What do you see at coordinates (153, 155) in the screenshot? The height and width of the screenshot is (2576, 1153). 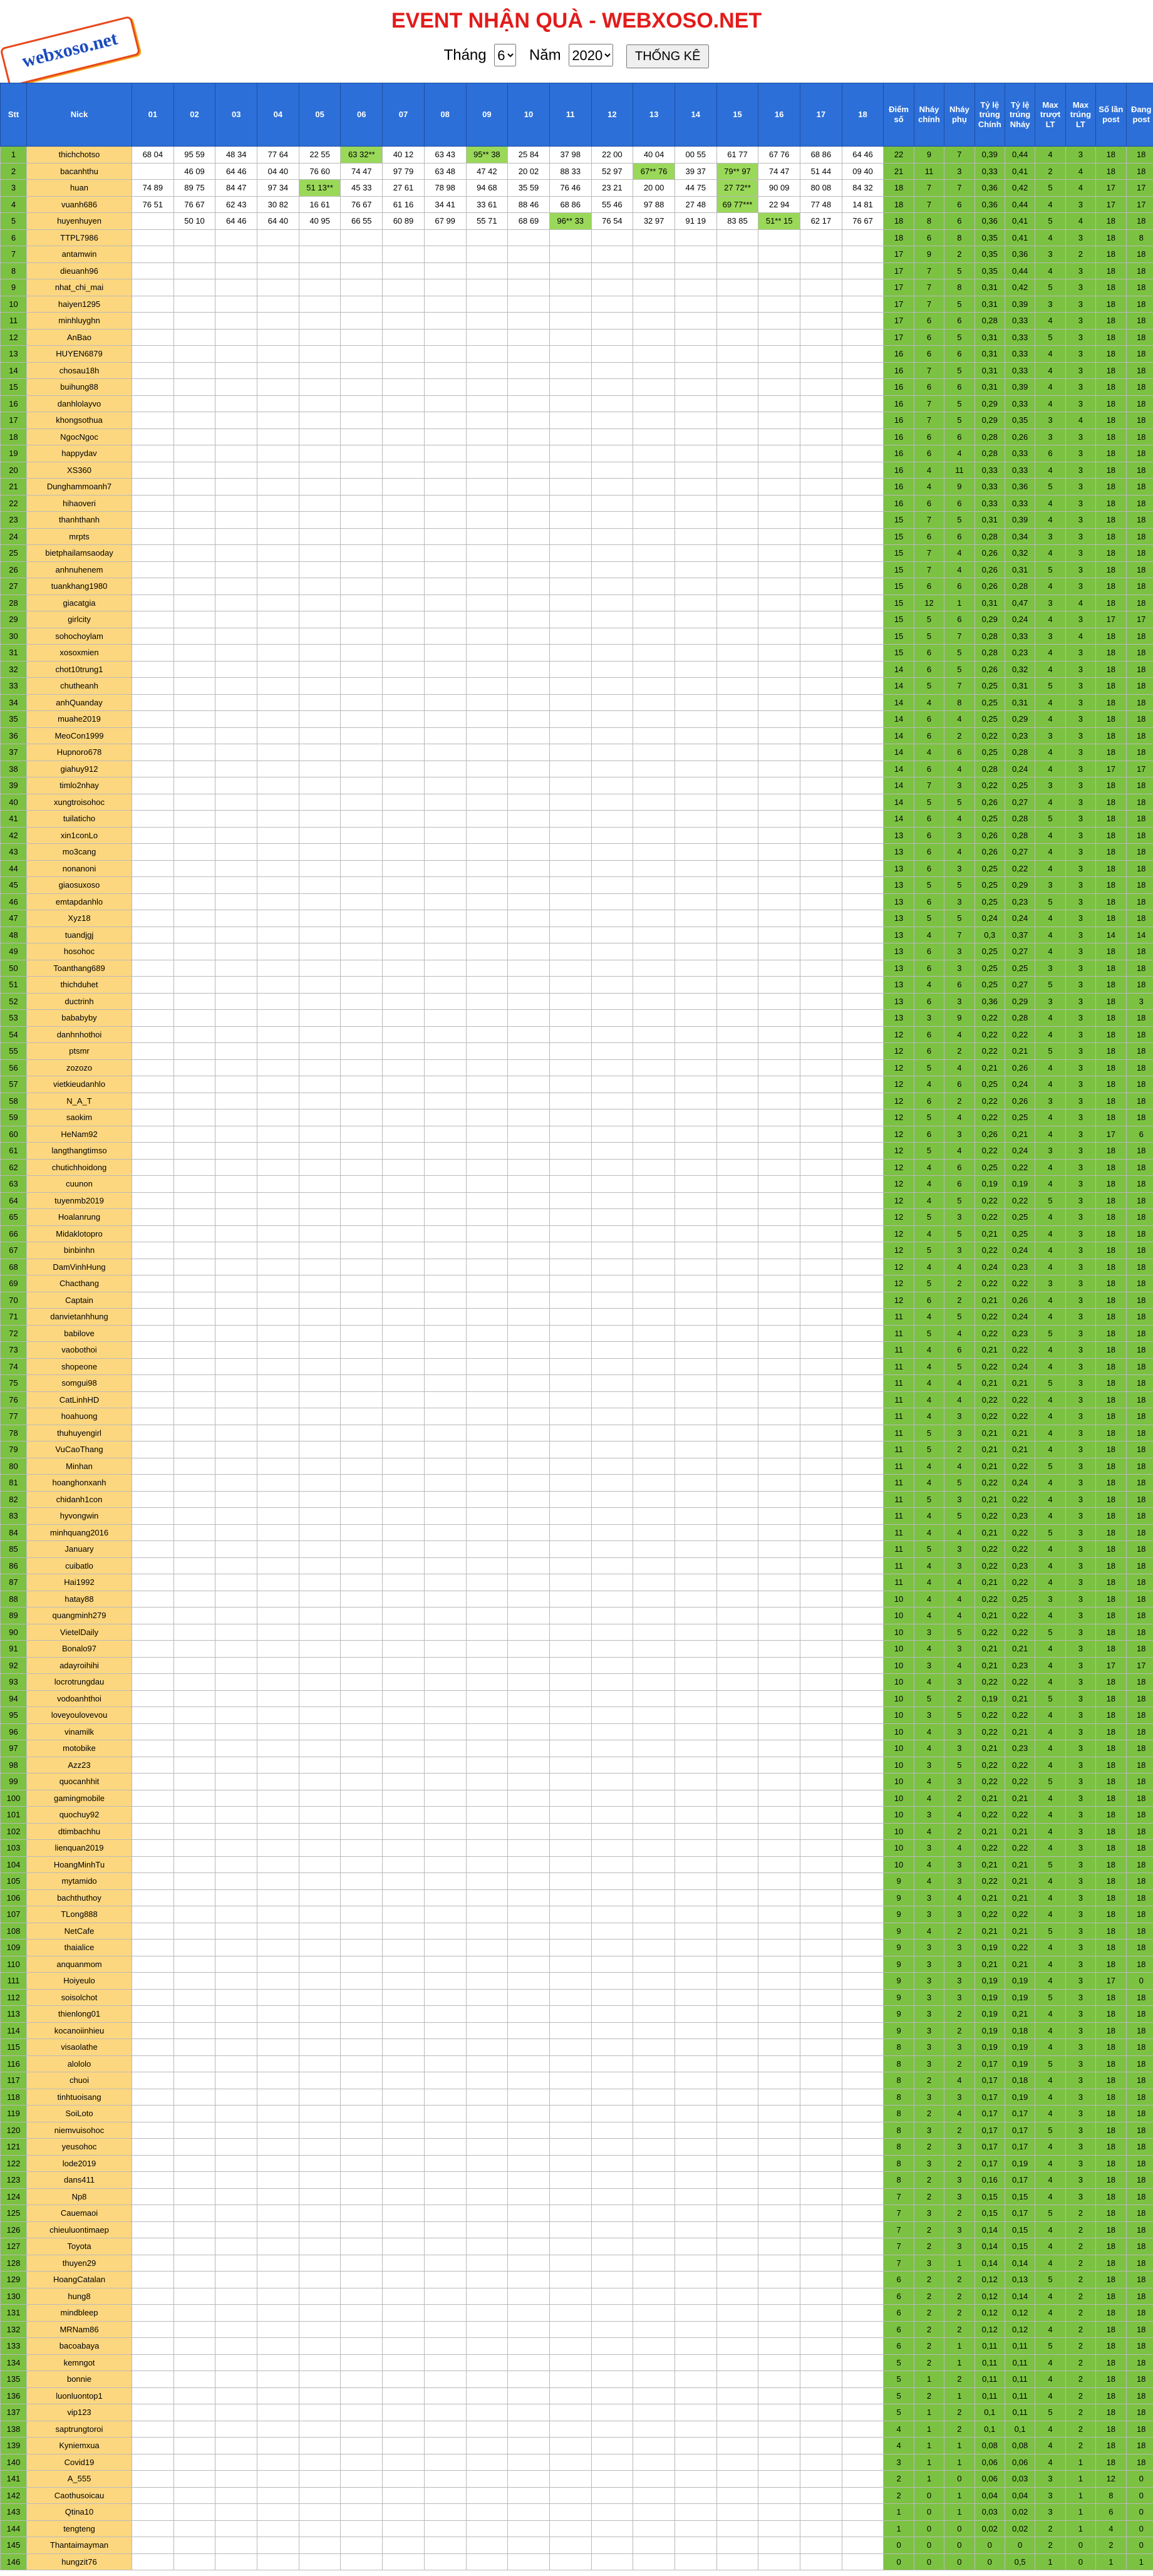 I see `day-cell: 68 04` at bounding box center [153, 155].